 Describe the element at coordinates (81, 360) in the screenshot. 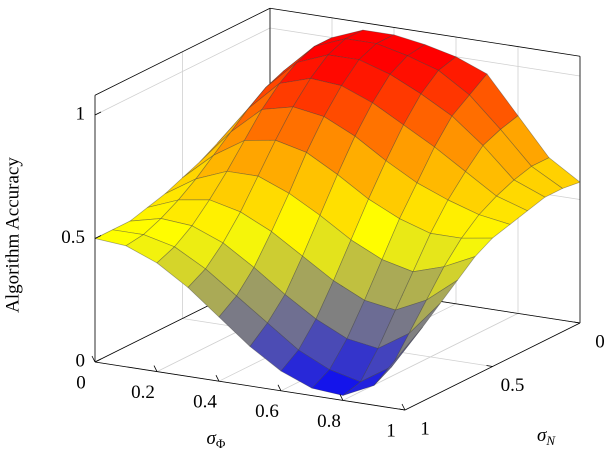

I see `z-tick-label: 0` at that location.